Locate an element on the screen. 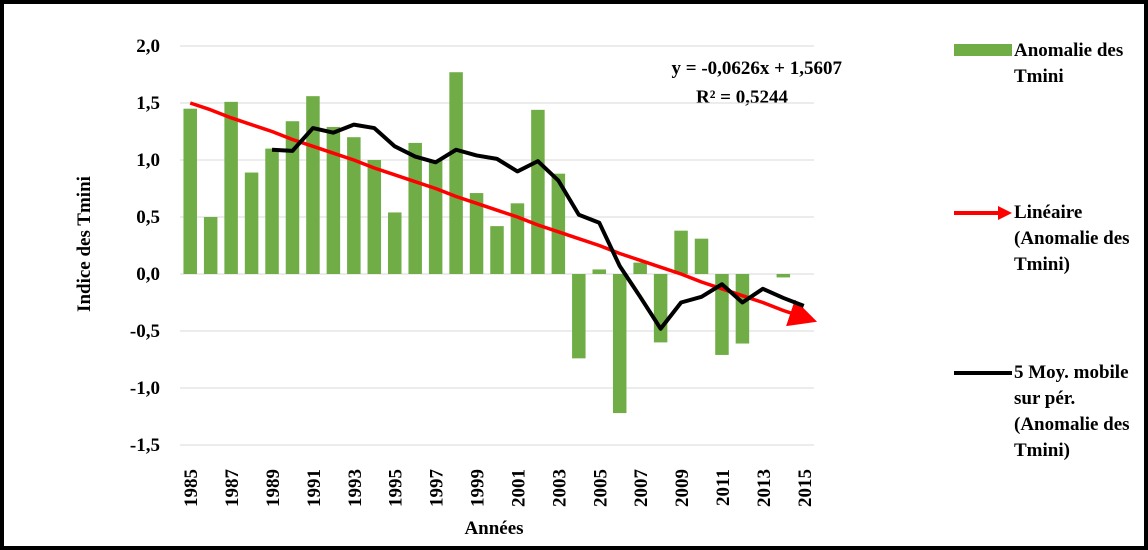 The width and height of the screenshot is (1148, 550). x-tick-label: 1997 is located at coordinates (437, 488).